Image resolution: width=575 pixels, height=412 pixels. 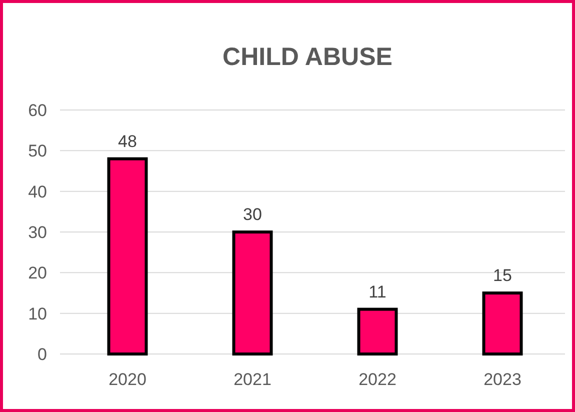 I want to click on x-tick-label: 2020, so click(x=127, y=379).